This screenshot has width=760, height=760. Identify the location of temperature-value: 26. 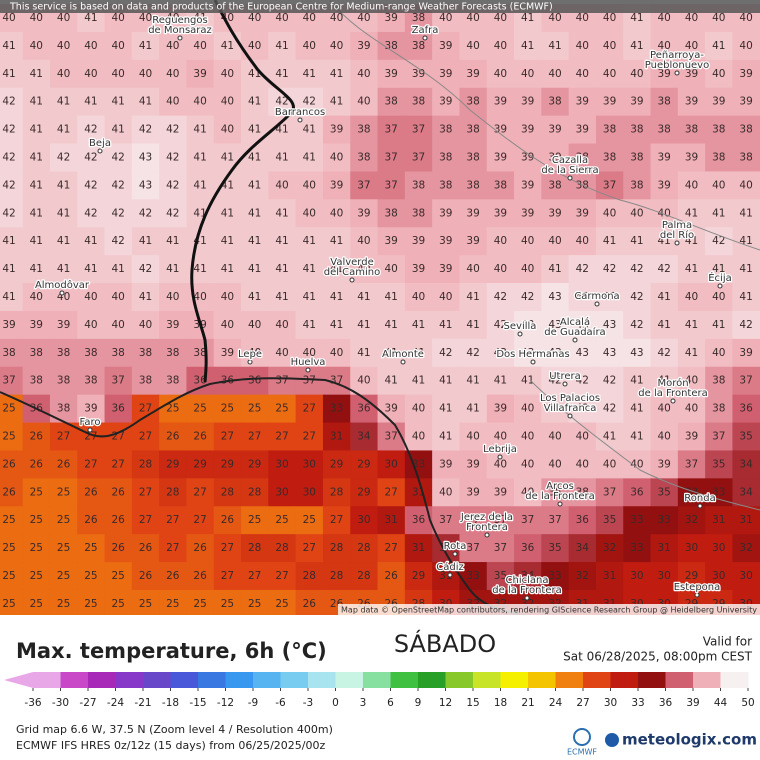
(200, 437).